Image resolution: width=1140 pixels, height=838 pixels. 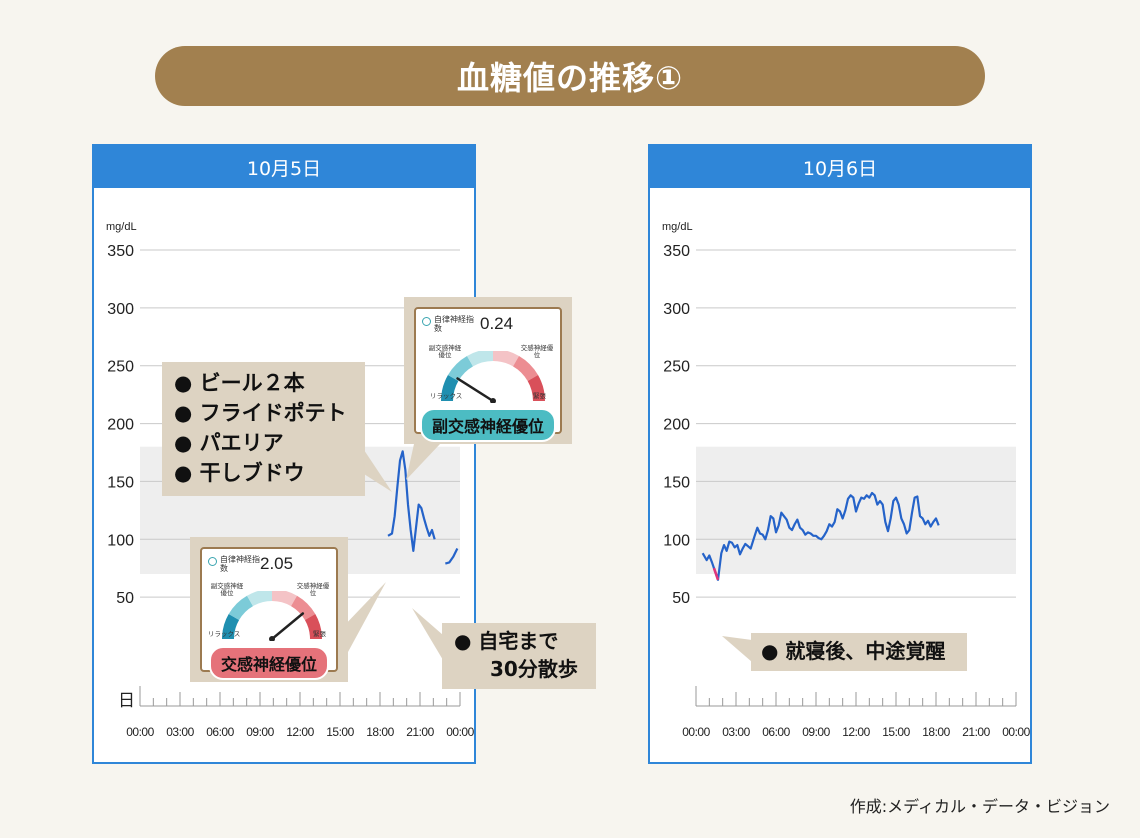 I want to click on food-item: ● ビール２本, so click(x=239, y=383).